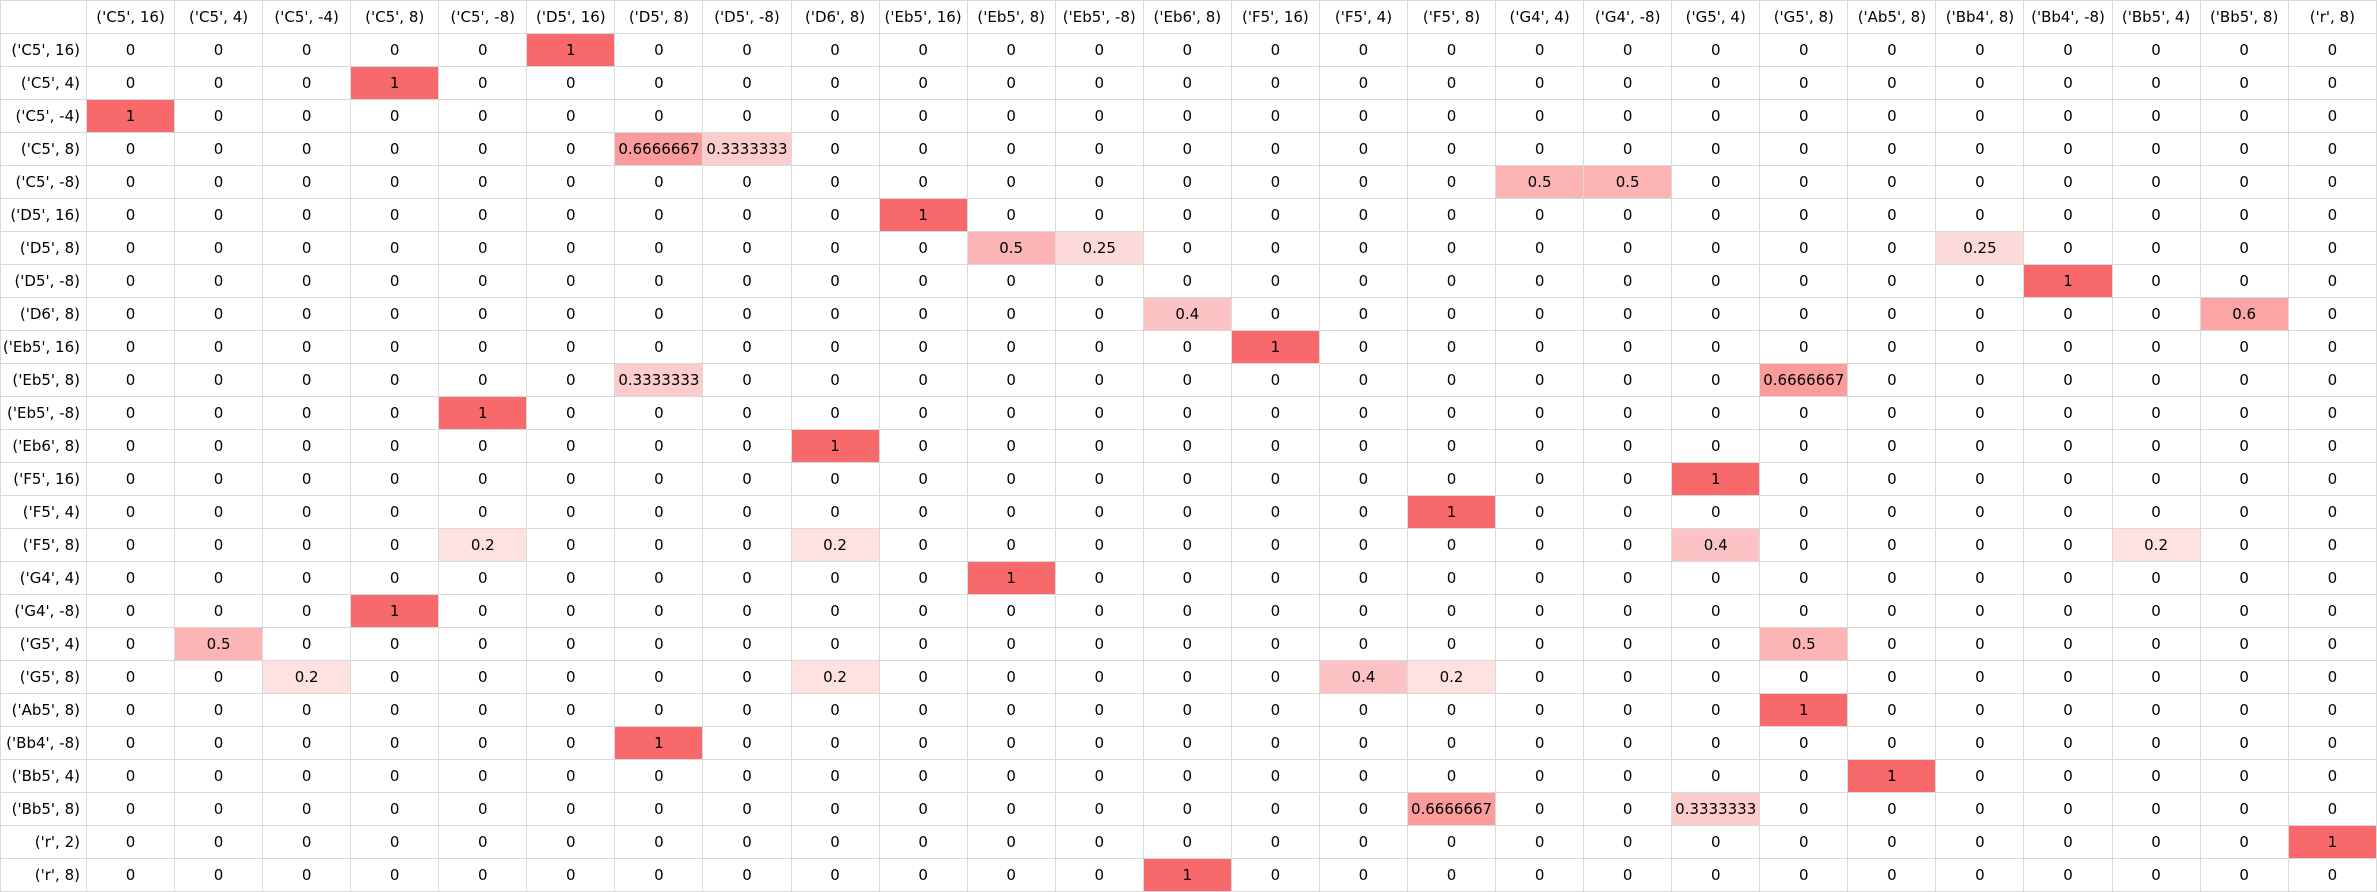 Image resolution: width=2377 pixels, height=892 pixels. What do you see at coordinates (1980, 248) in the screenshot?
I see `heatmap-cell: 0.25` at bounding box center [1980, 248].